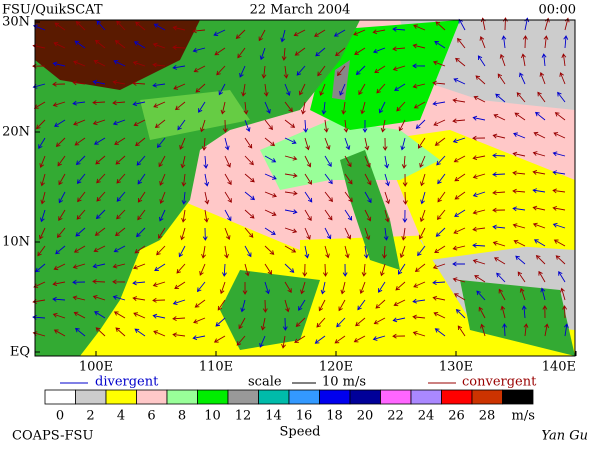 This screenshot has height=450, width=600. Describe the element at coordinates (487, 416) in the screenshot. I see `colorbar-tick: 28` at that location.